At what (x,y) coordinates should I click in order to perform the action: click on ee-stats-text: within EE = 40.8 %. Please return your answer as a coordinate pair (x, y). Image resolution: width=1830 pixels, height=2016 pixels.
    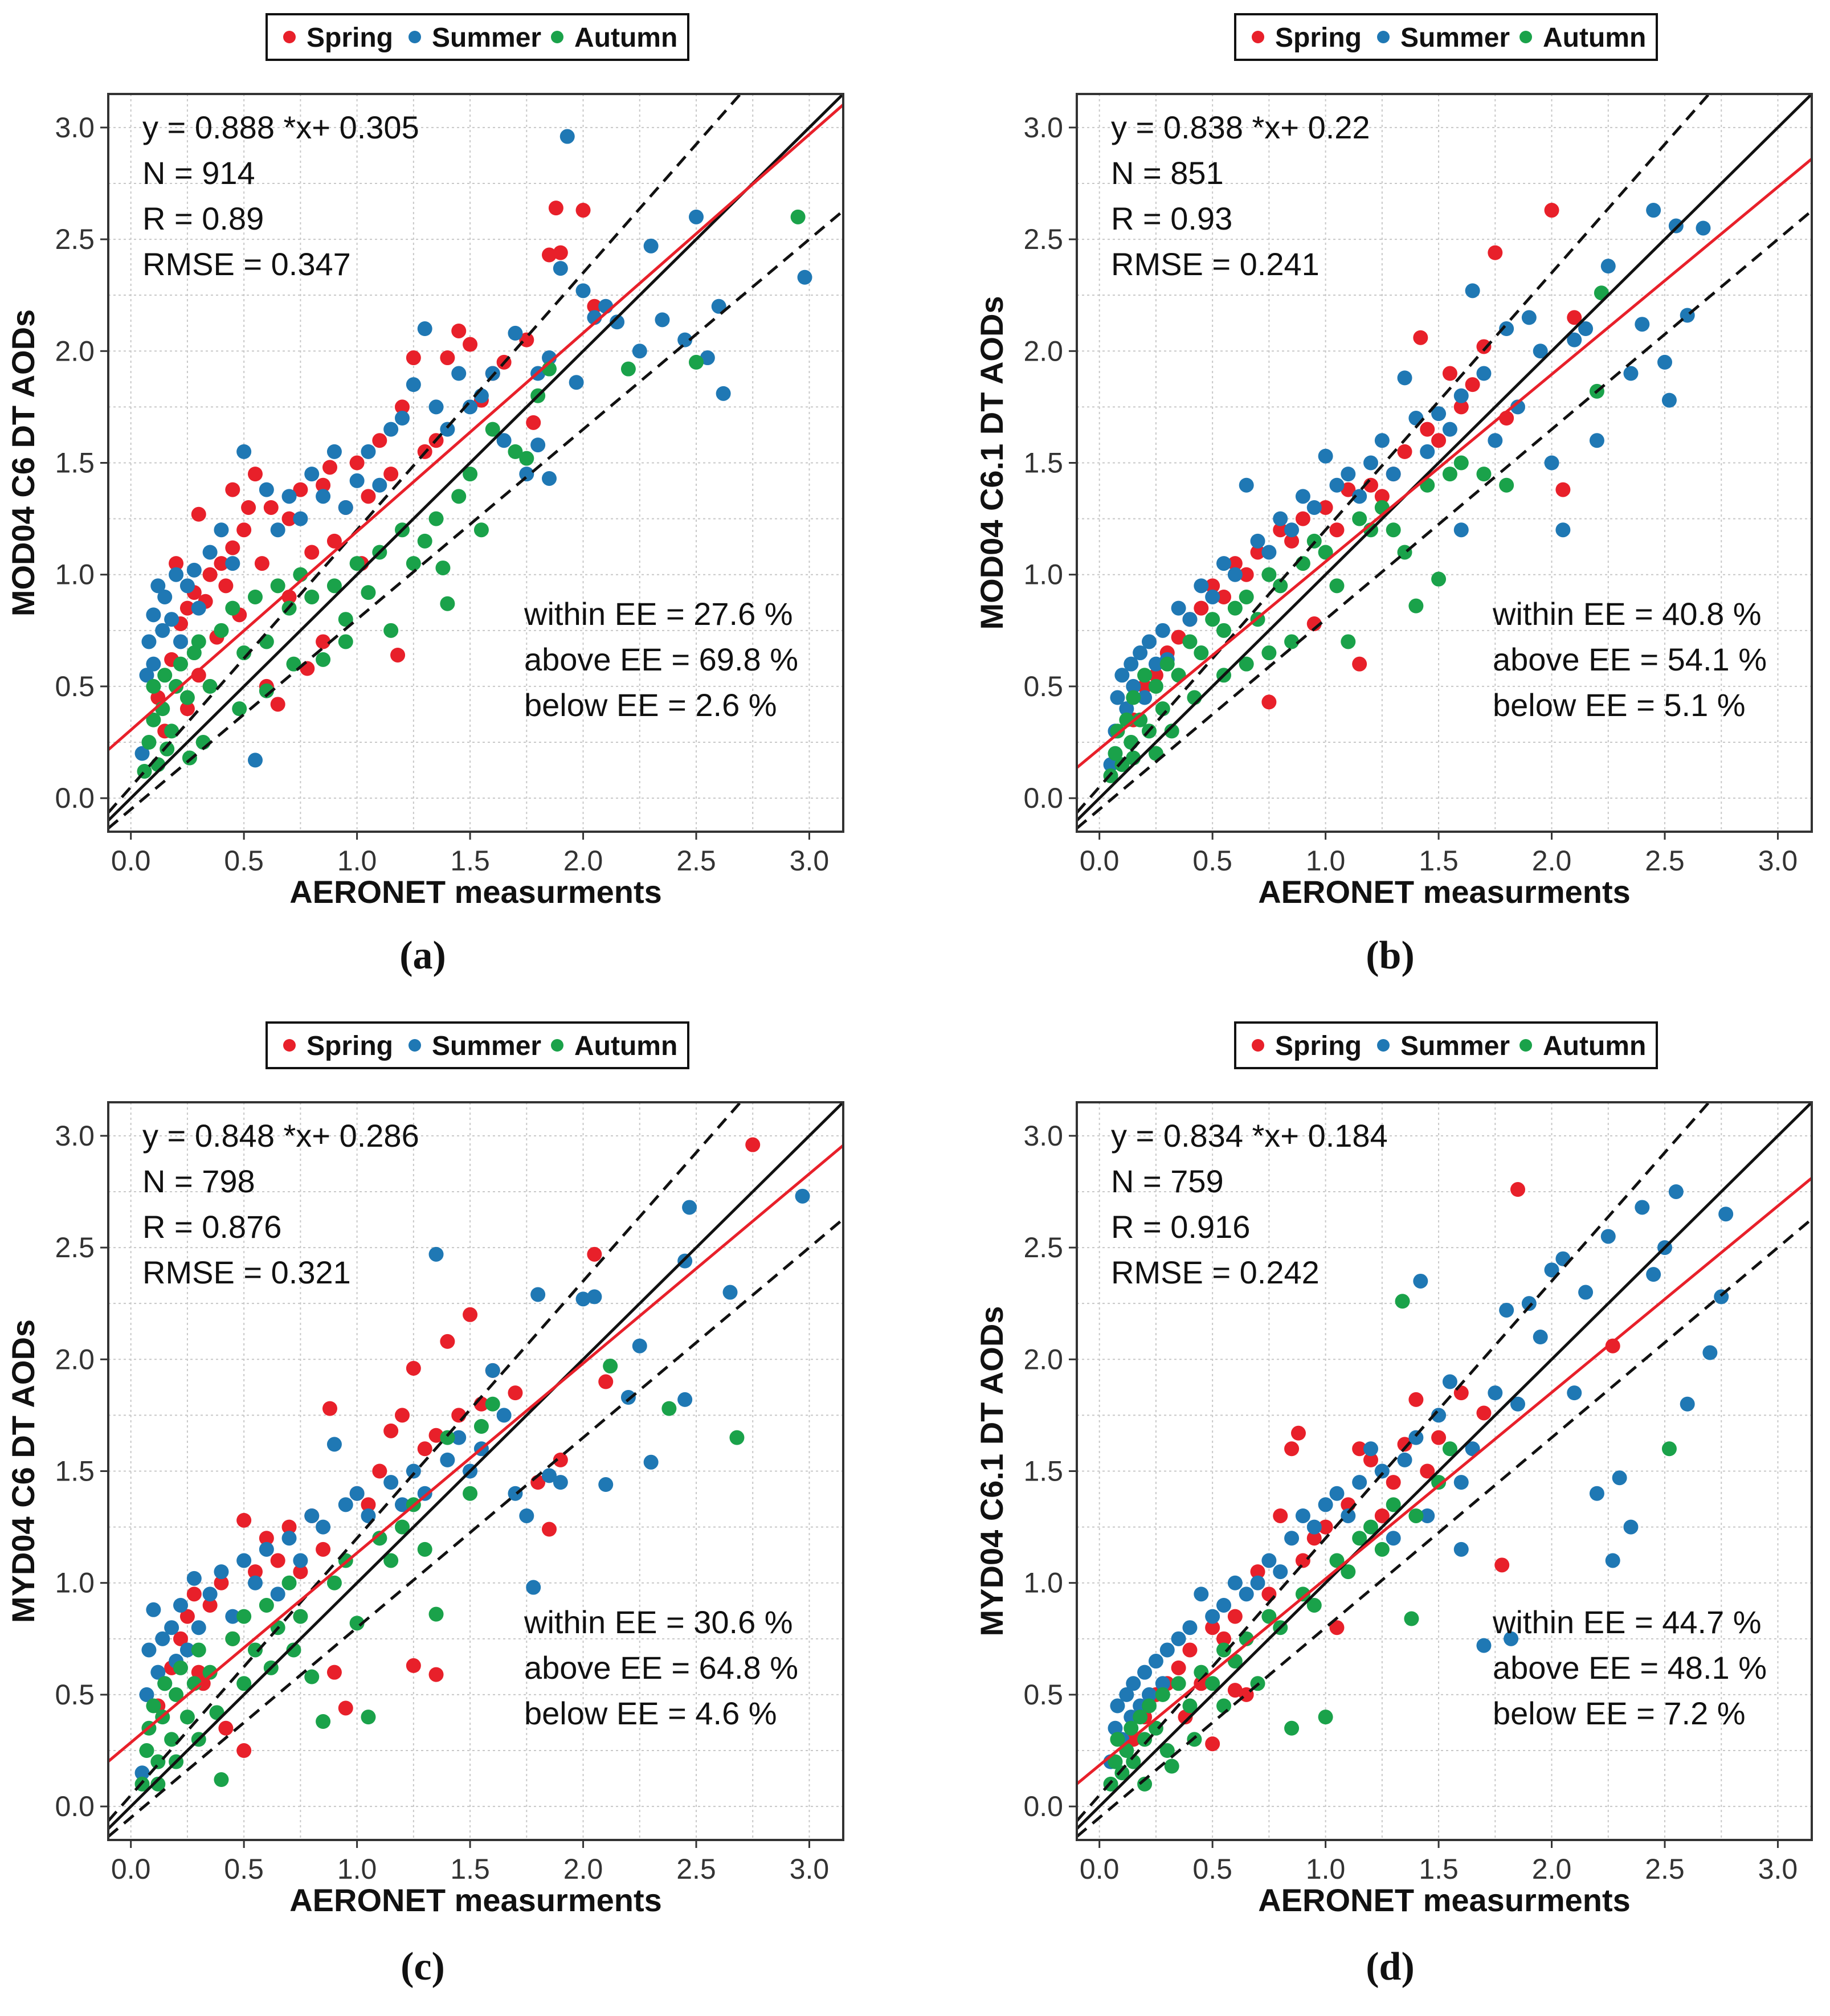
    Looking at the image, I should click on (1627, 614).